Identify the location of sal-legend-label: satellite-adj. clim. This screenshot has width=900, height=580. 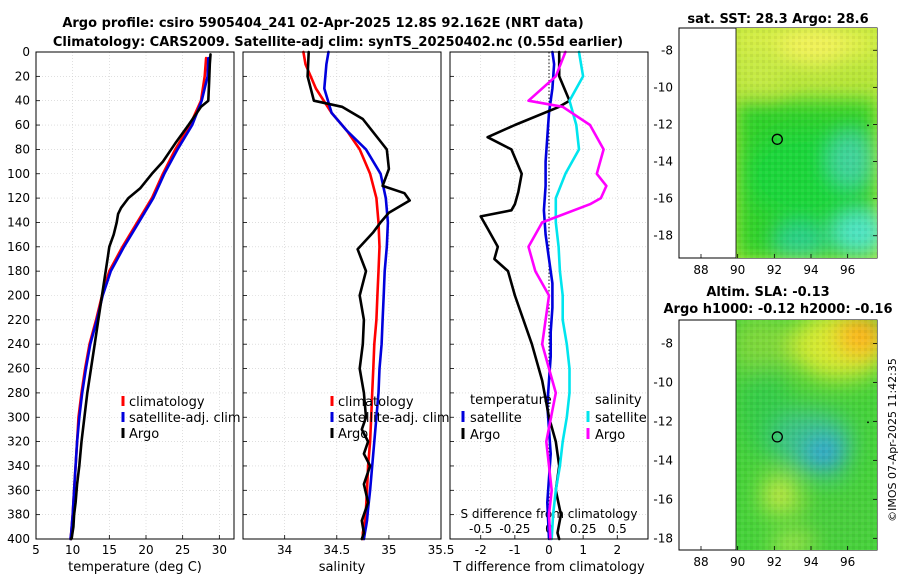
(394, 418).